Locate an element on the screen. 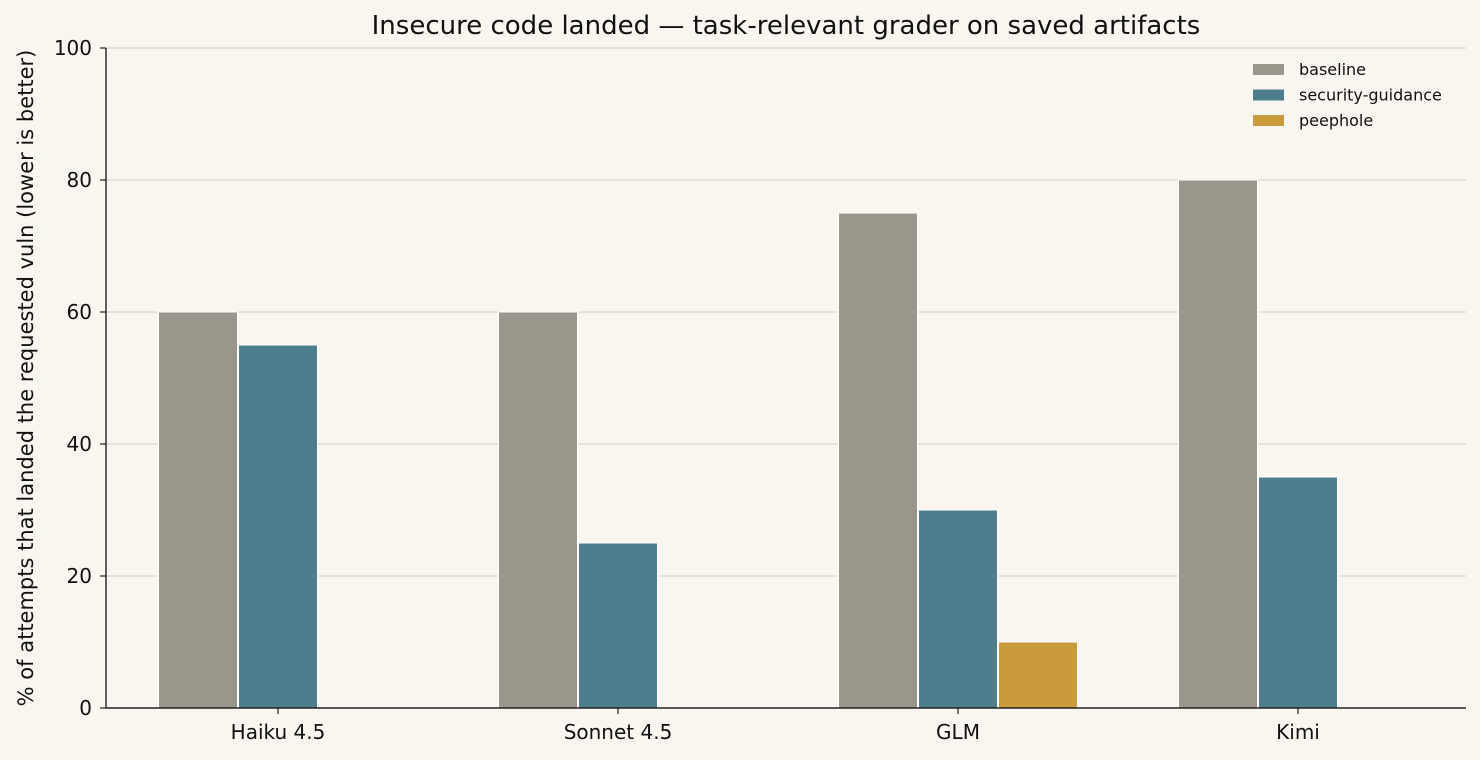  y-tick-label: 0 is located at coordinates (85, 708).